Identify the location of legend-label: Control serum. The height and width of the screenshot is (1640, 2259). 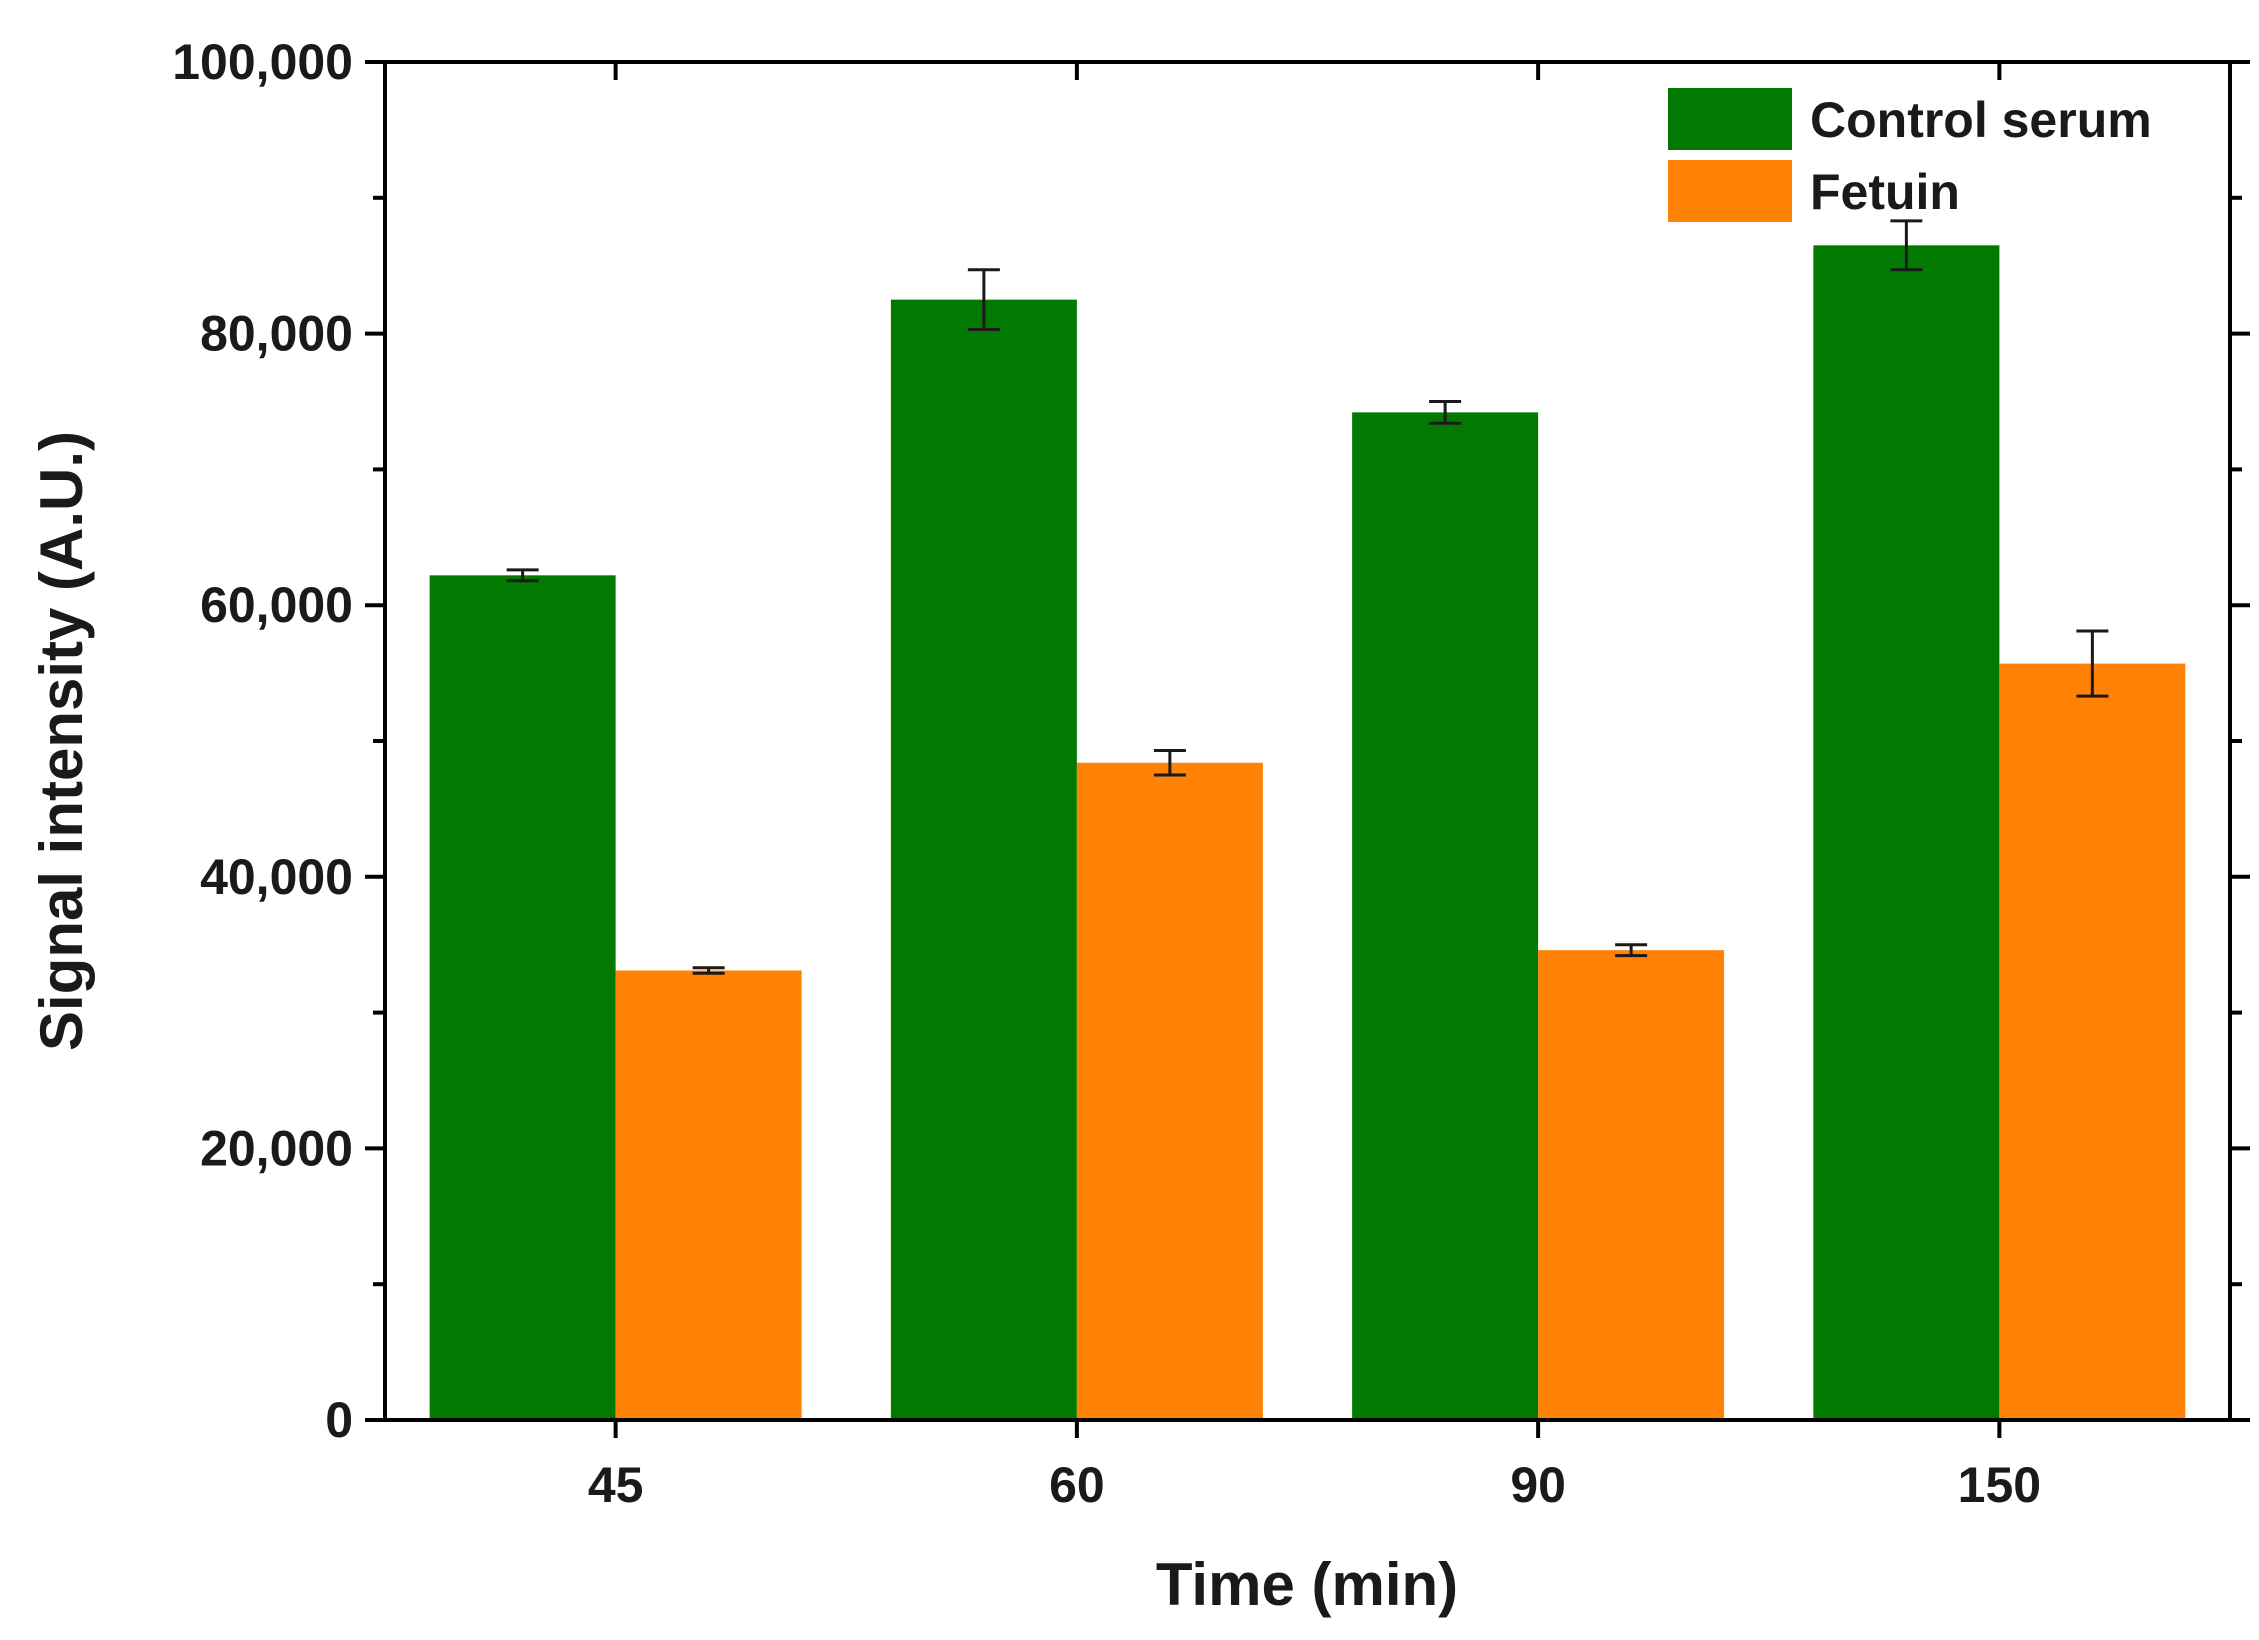
(1981, 120).